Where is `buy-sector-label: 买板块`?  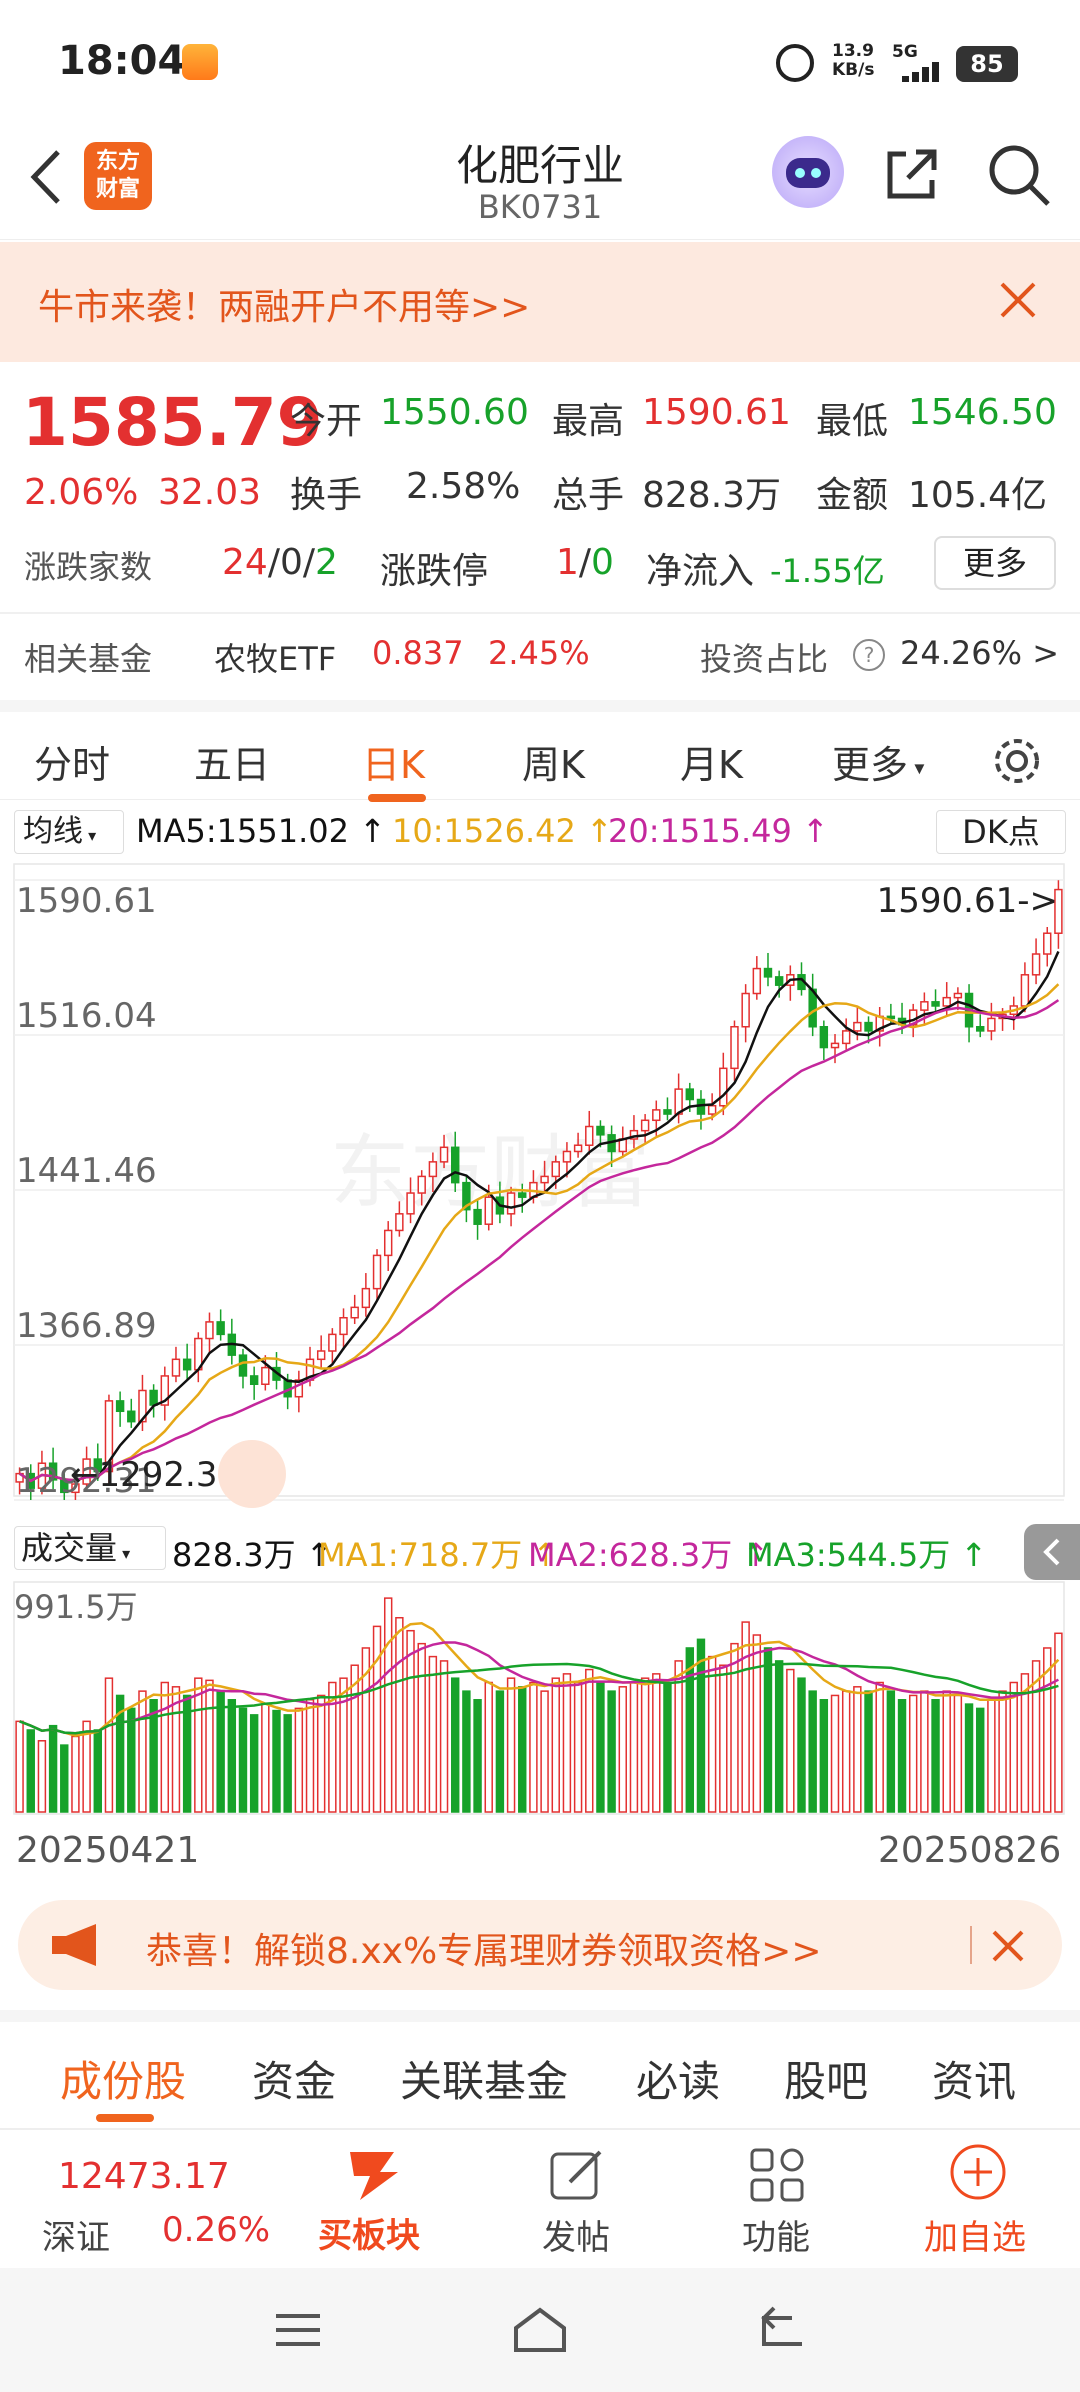
buy-sector-label: 买板块 is located at coordinates (369, 2236).